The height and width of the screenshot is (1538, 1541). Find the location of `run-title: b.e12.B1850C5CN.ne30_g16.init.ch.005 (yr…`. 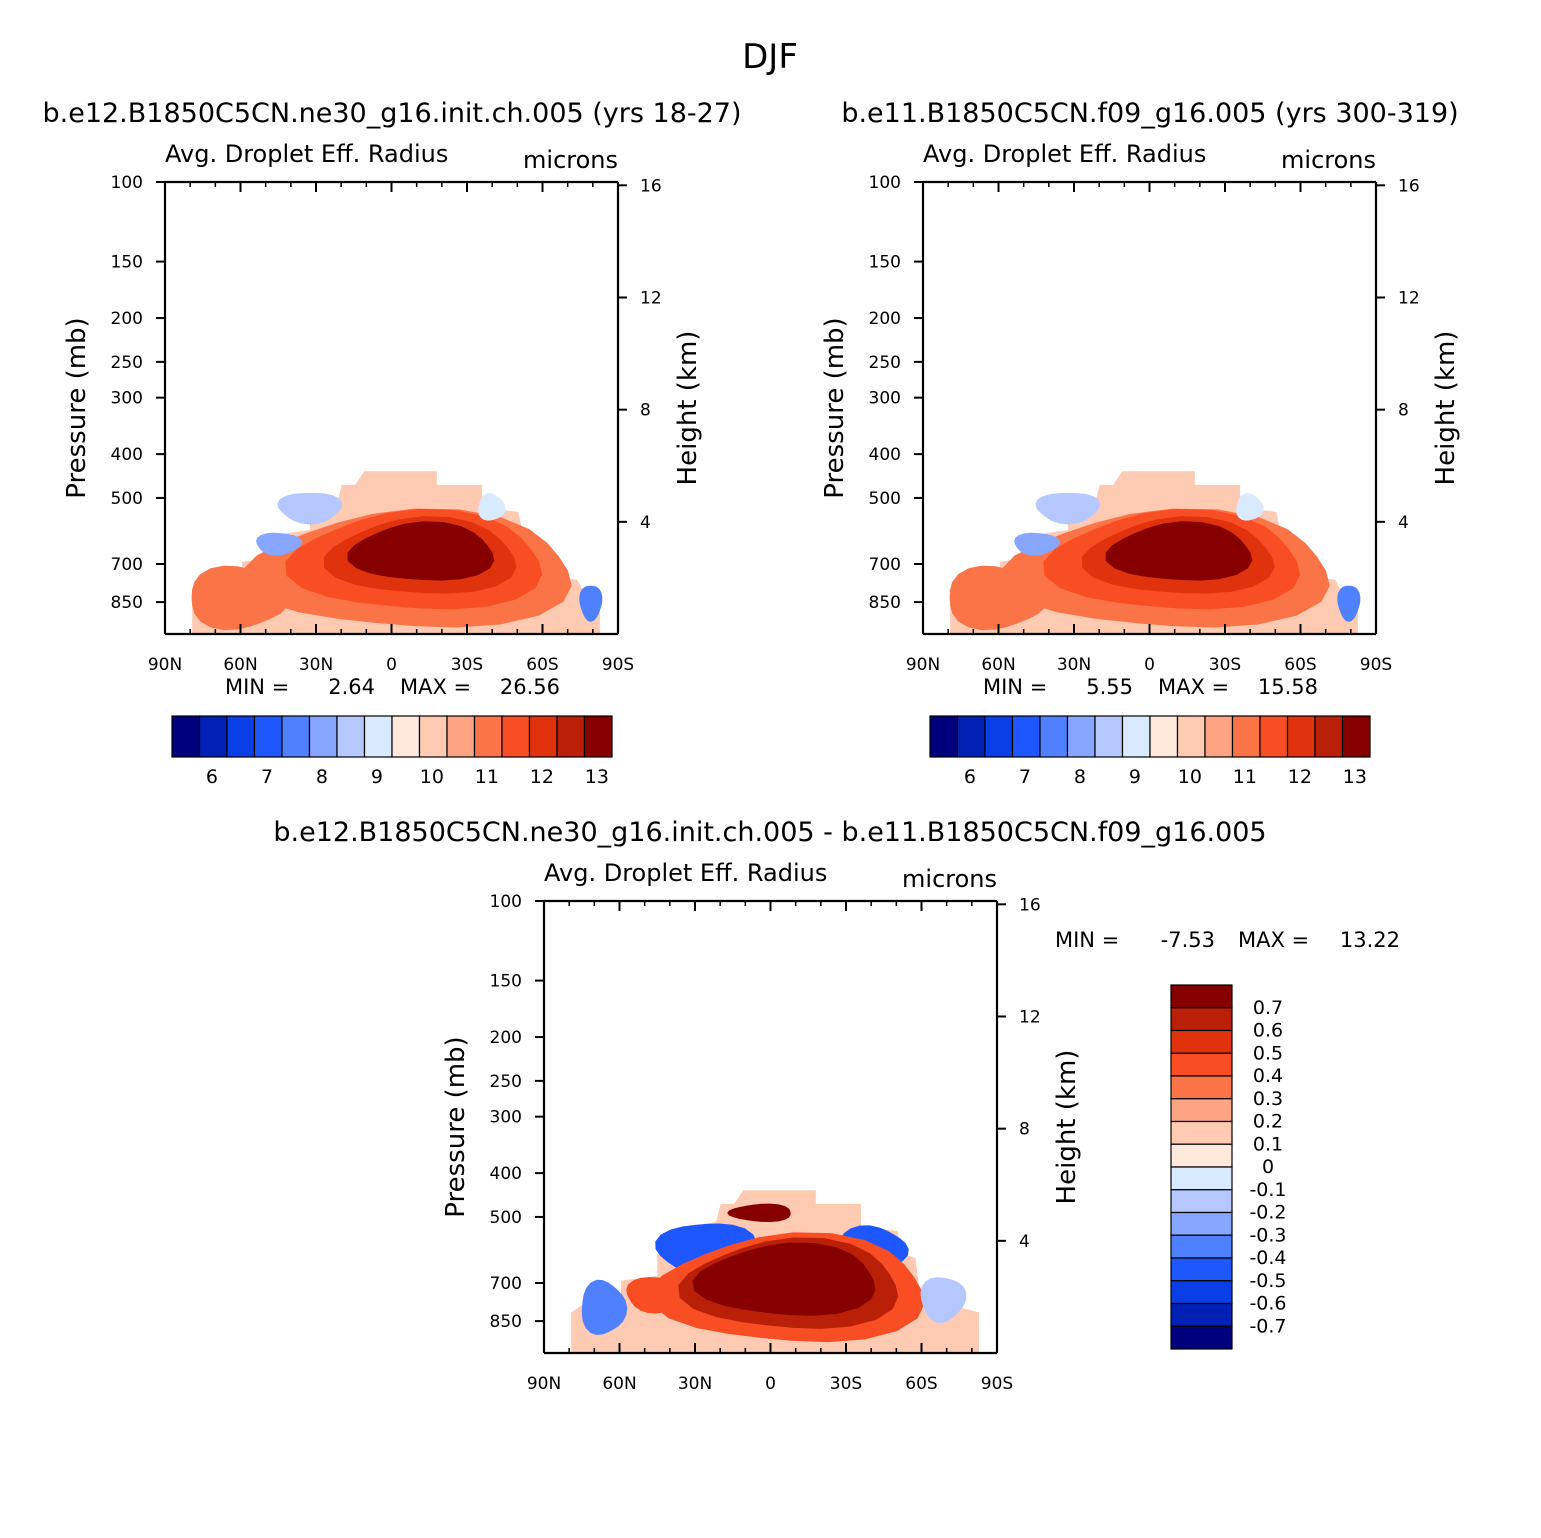

run-title: b.e12.B1850C5CN.ne30_g16.init.ch.005 (yr… is located at coordinates (391, 113).